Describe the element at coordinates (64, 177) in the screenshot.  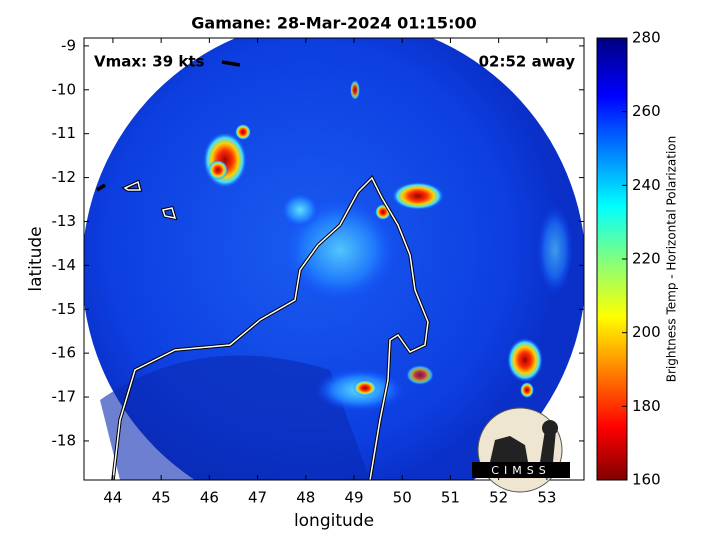
I see `y-tick-label: -12` at that location.